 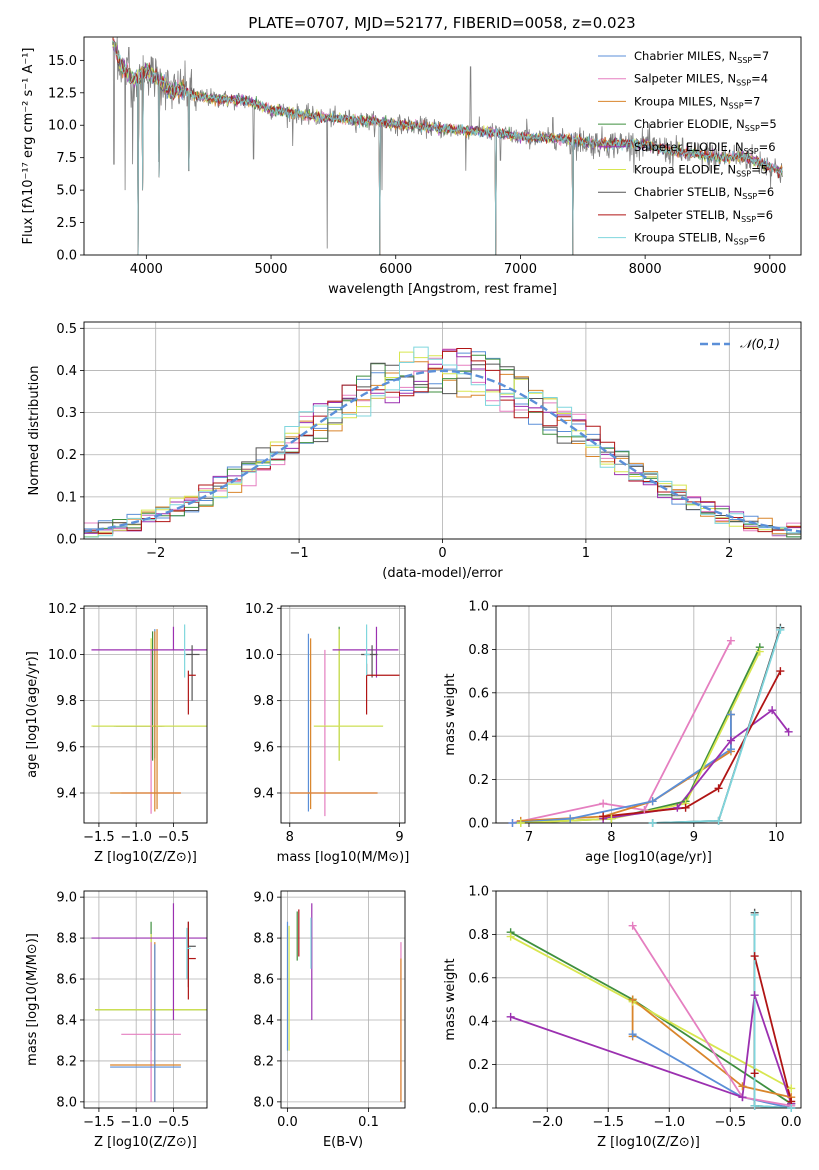 What do you see at coordinates (648, 857) in the screenshot?
I see `x-axis-label: age [log10(age/yr)]` at bounding box center [648, 857].